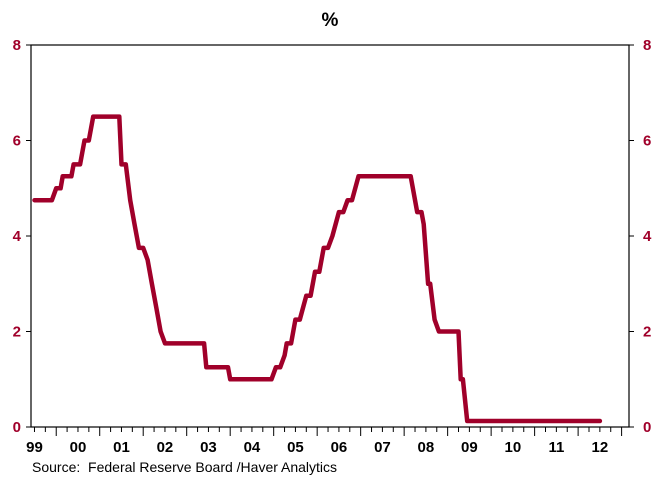  What do you see at coordinates (513, 447) in the screenshot?
I see `x-tick-label: 10` at bounding box center [513, 447].